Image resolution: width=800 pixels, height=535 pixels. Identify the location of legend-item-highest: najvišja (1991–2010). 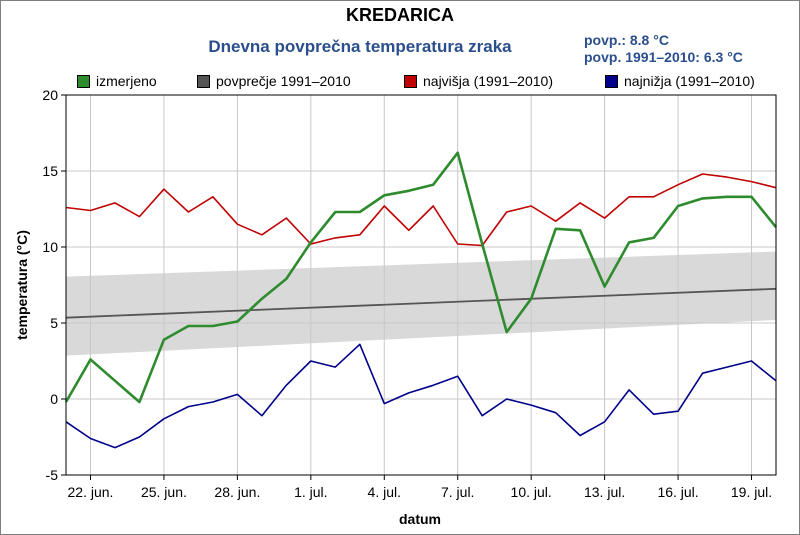
(478, 81).